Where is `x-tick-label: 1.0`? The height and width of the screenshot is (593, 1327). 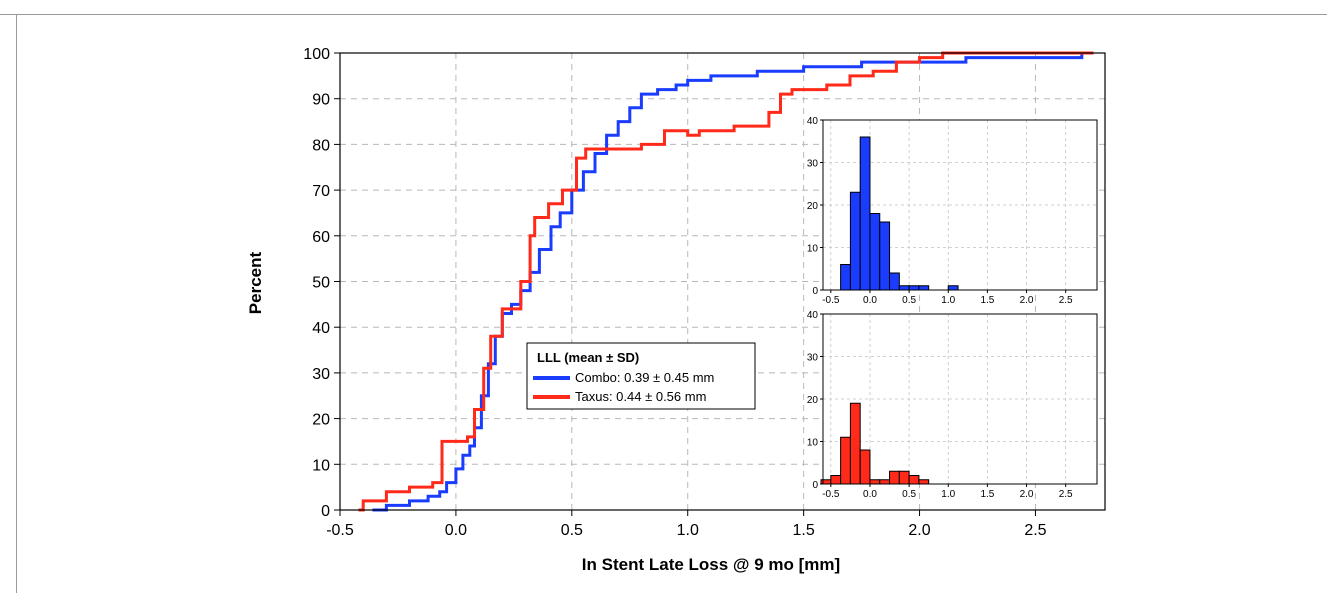
x-tick-label: 1.0 is located at coordinates (688, 530).